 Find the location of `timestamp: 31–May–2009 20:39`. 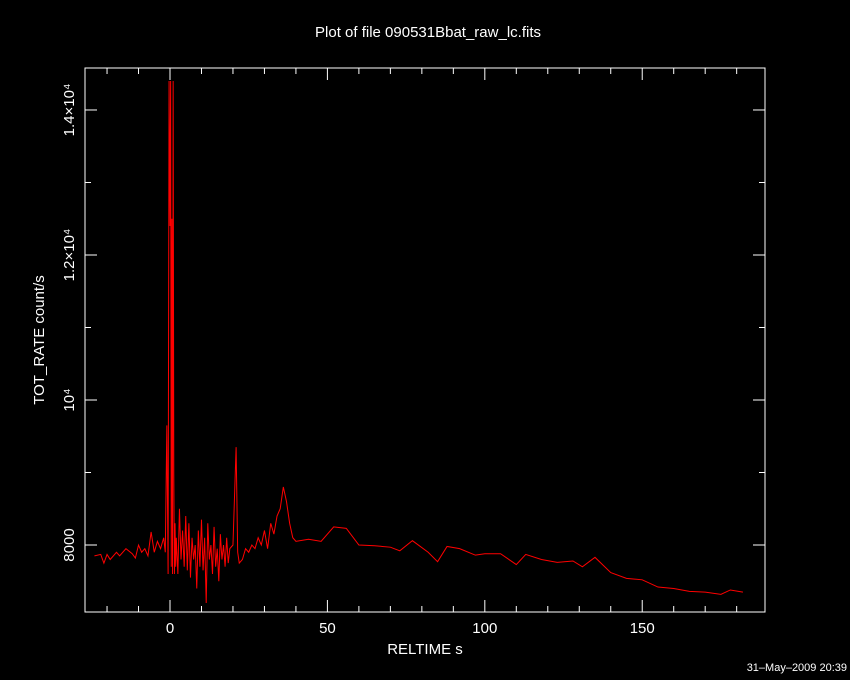

timestamp: 31–May–2009 20:39 is located at coordinates (797, 668).